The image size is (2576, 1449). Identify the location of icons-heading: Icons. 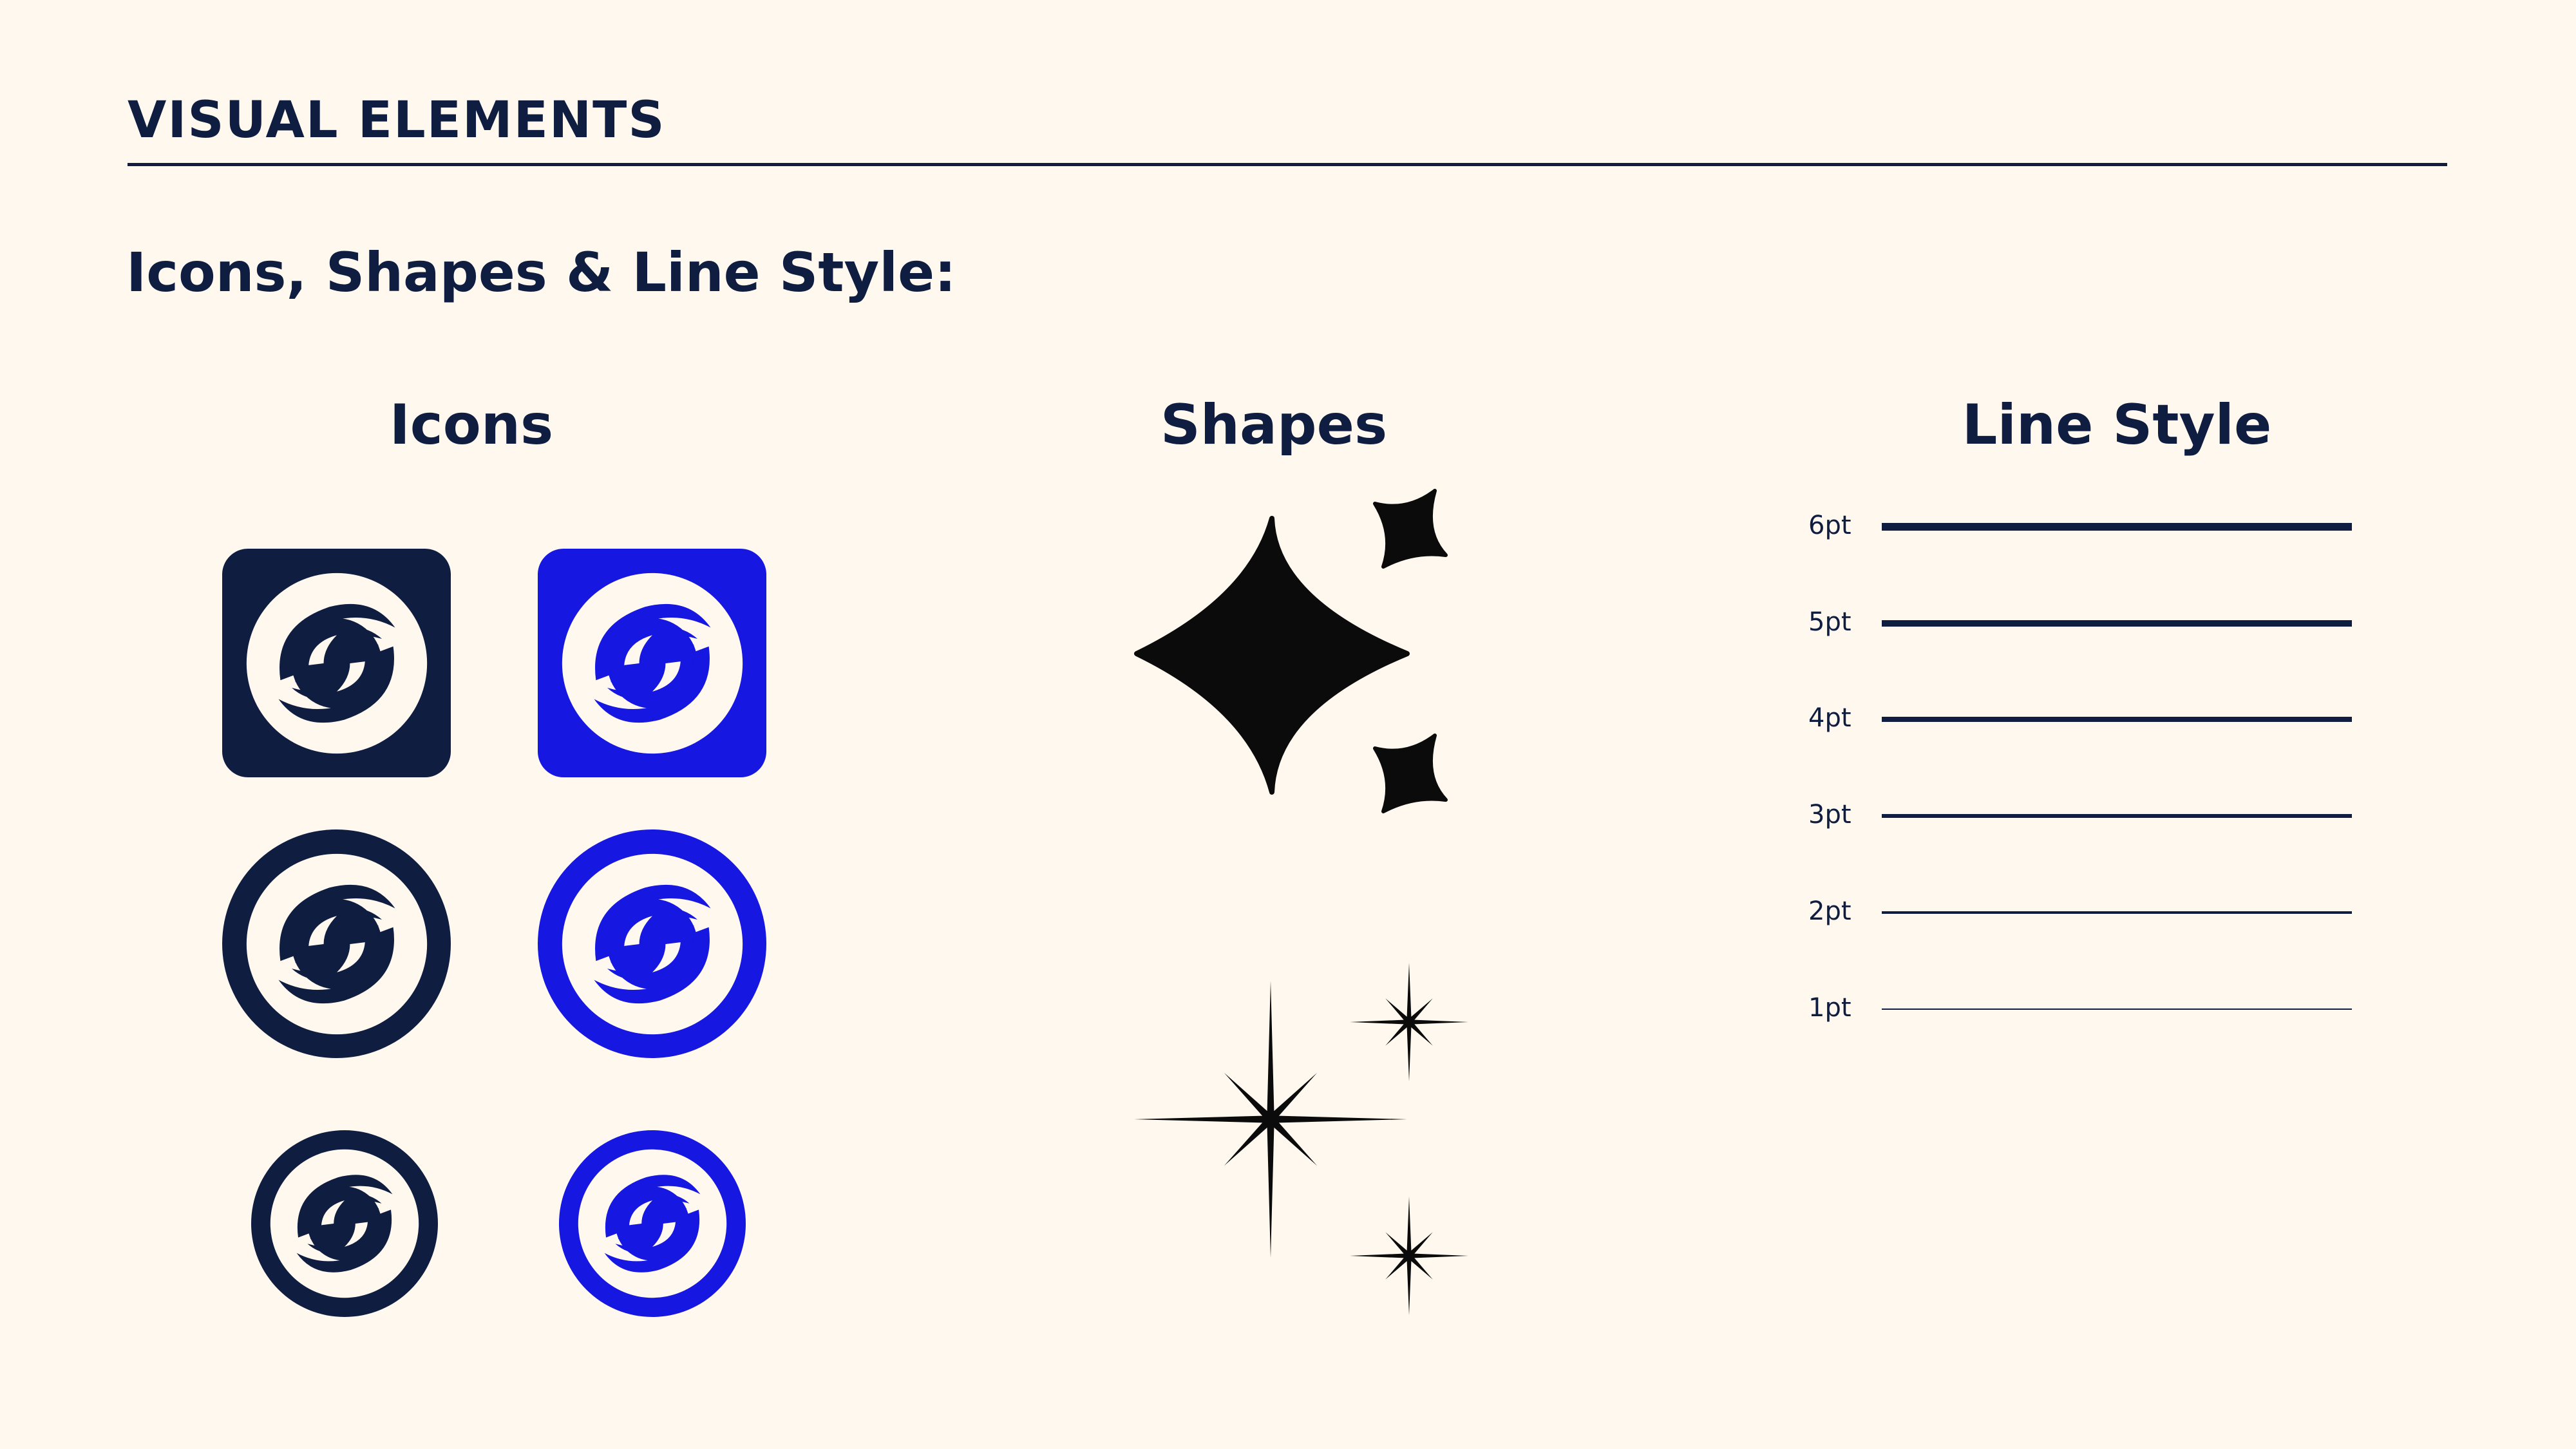
(471, 425).